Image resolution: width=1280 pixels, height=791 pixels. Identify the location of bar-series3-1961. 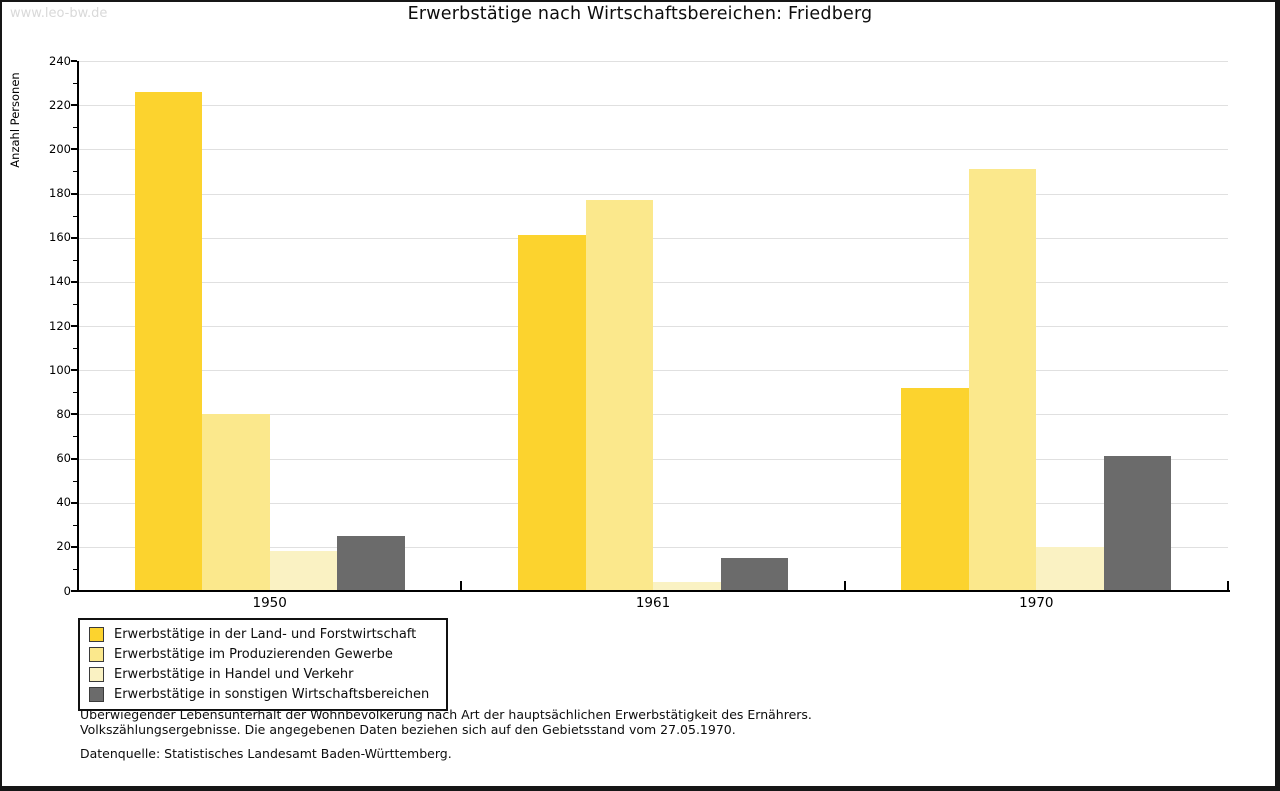
(687, 586).